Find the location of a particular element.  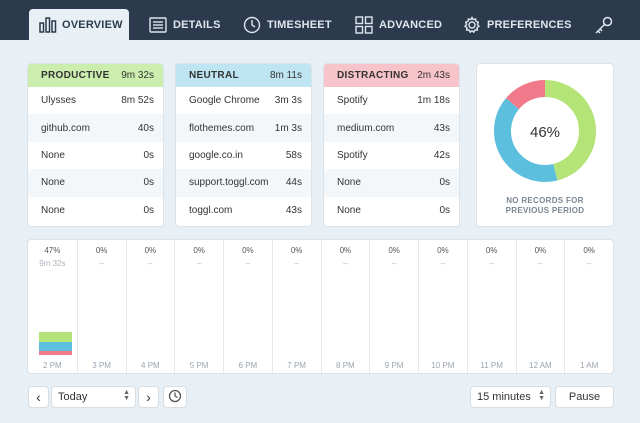

item-time: 3m 3s is located at coordinates (288, 101).